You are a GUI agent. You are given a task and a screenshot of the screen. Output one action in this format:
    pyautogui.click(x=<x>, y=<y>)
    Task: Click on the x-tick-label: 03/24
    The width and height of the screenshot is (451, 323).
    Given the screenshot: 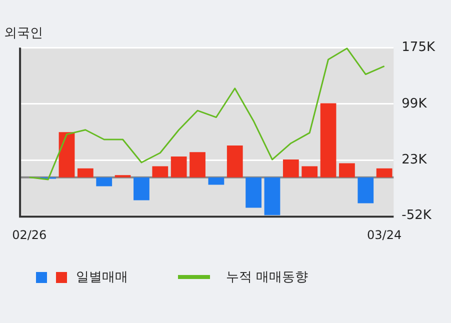 What is the action you would take?
    pyautogui.click(x=384, y=235)
    